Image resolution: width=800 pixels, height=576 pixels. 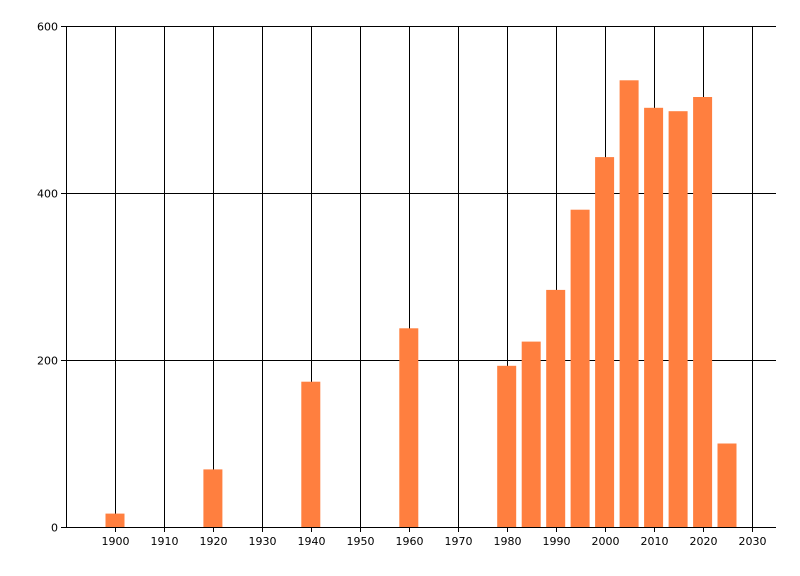 What do you see at coordinates (54, 528) in the screenshot?
I see `y-tick-label-0: 0` at bounding box center [54, 528].